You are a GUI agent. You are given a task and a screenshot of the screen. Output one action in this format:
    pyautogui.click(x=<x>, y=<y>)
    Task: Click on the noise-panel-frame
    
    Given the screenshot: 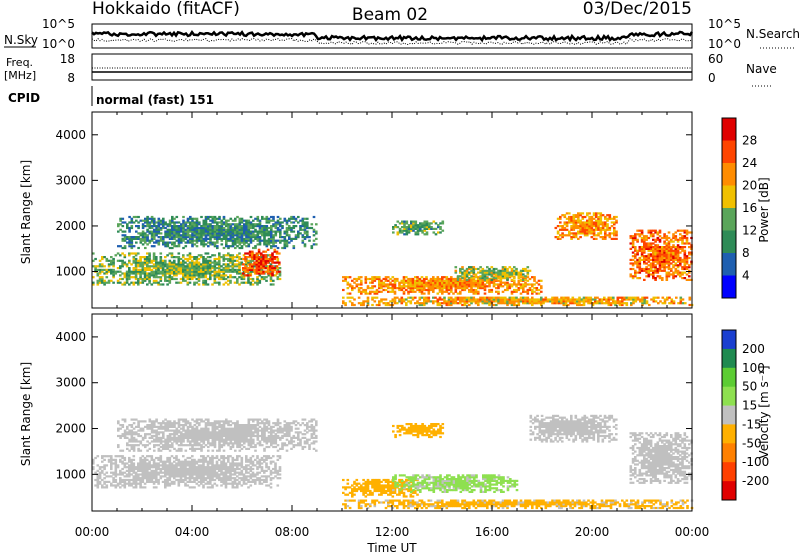 What is the action you would take?
    pyautogui.click(x=392, y=36)
    